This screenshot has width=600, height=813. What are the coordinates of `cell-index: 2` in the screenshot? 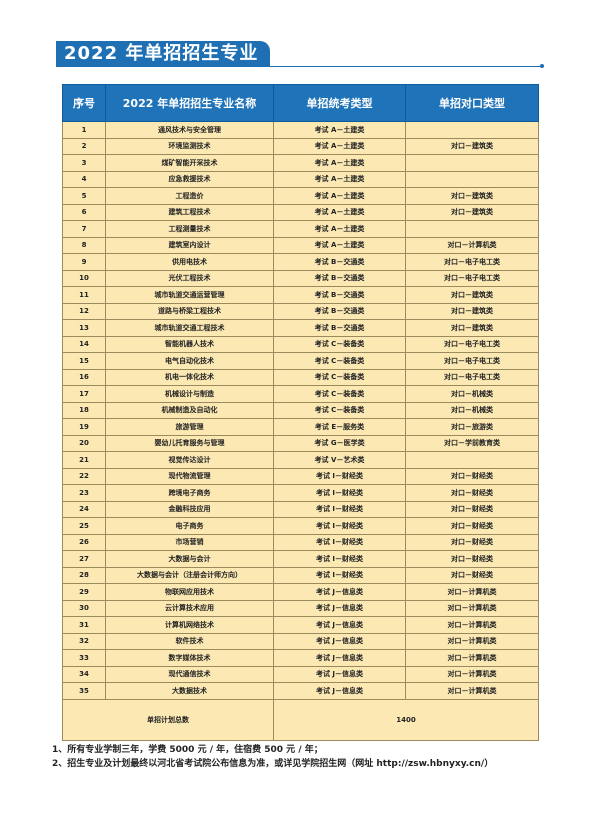 It's located at (84, 146).